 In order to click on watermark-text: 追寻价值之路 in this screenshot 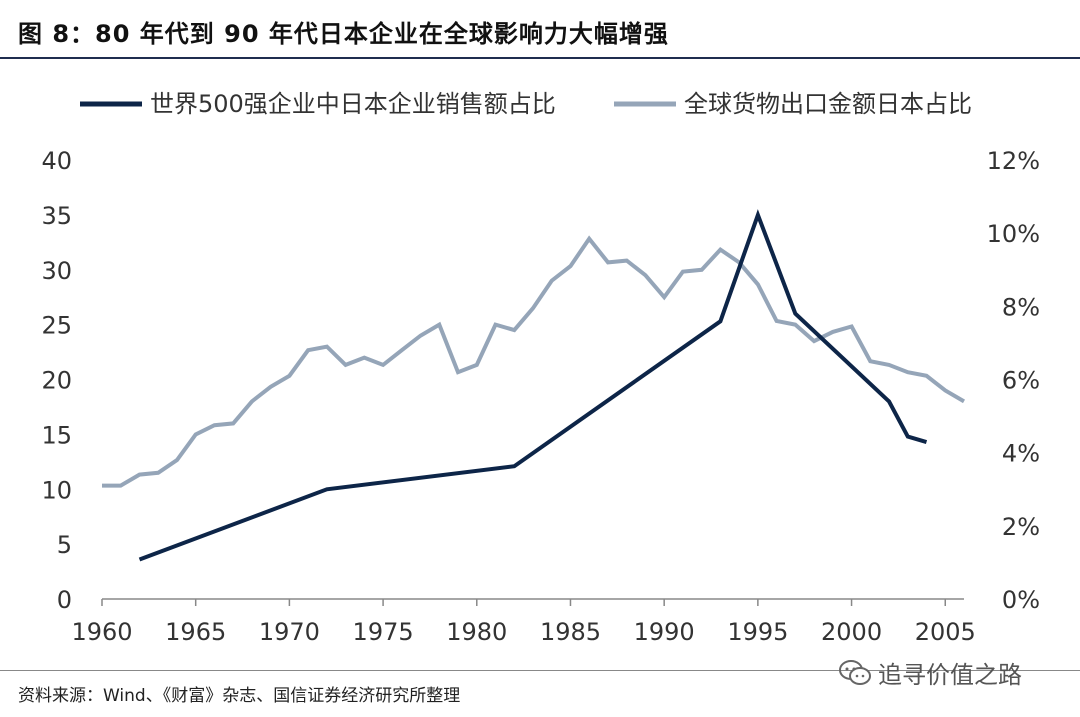, I will do `click(950, 675)`.